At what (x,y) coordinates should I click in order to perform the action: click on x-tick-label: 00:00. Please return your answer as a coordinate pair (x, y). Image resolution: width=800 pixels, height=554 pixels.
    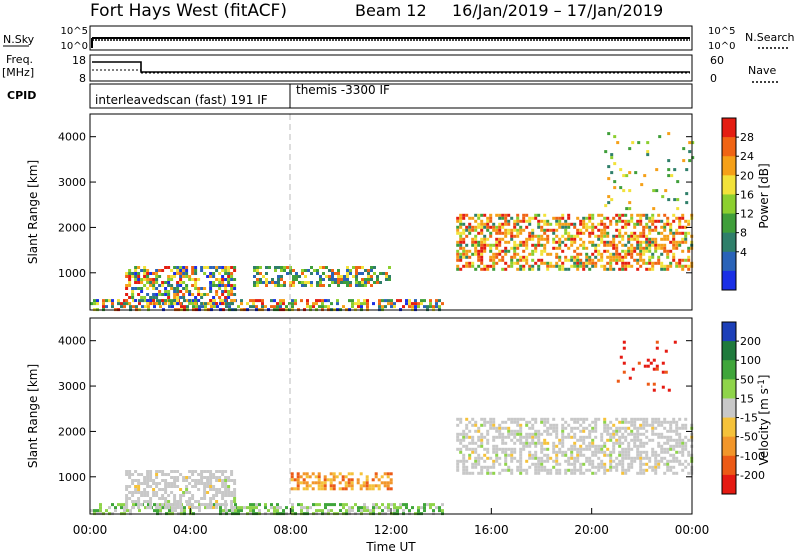
    Looking at the image, I should click on (90, 530).